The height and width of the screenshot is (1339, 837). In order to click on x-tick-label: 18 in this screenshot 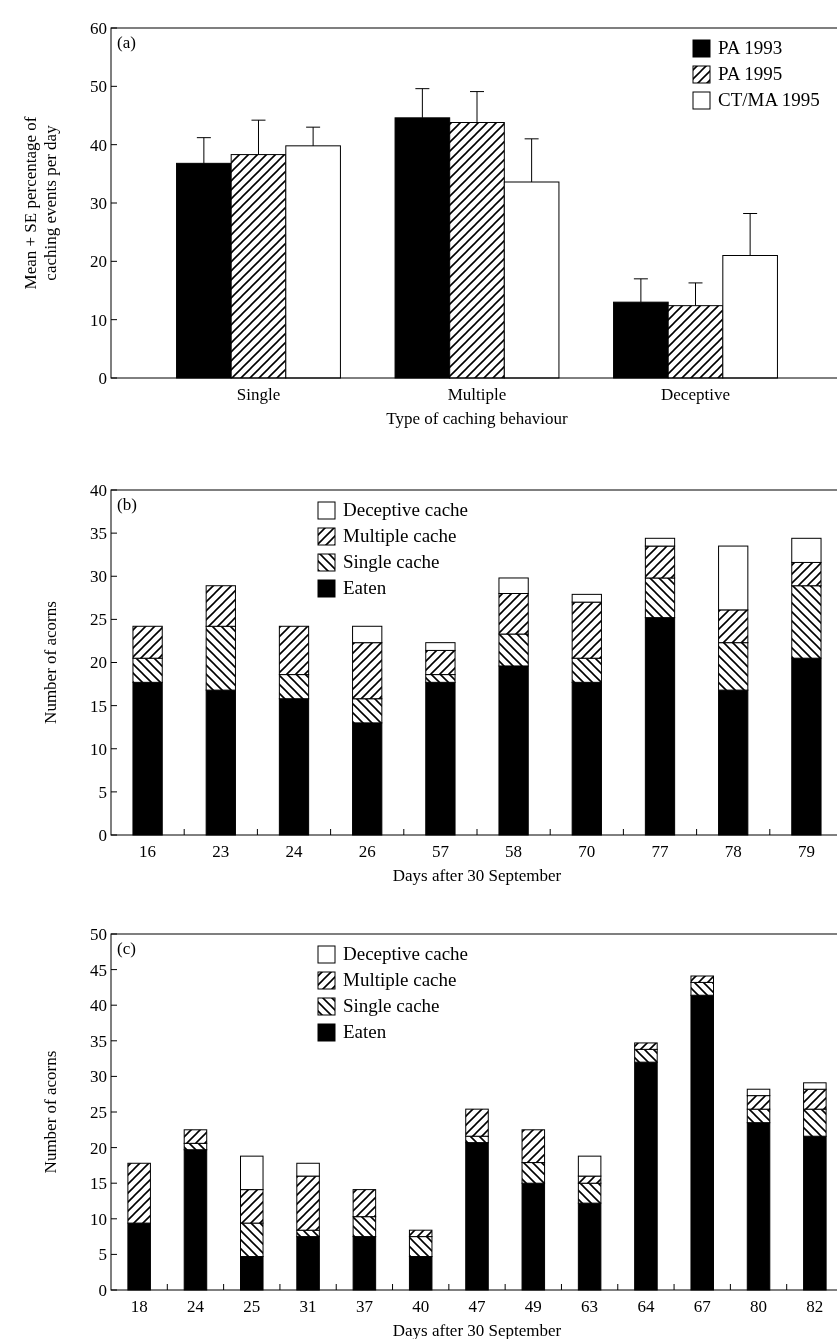, I will do `click(139, 1306)`.